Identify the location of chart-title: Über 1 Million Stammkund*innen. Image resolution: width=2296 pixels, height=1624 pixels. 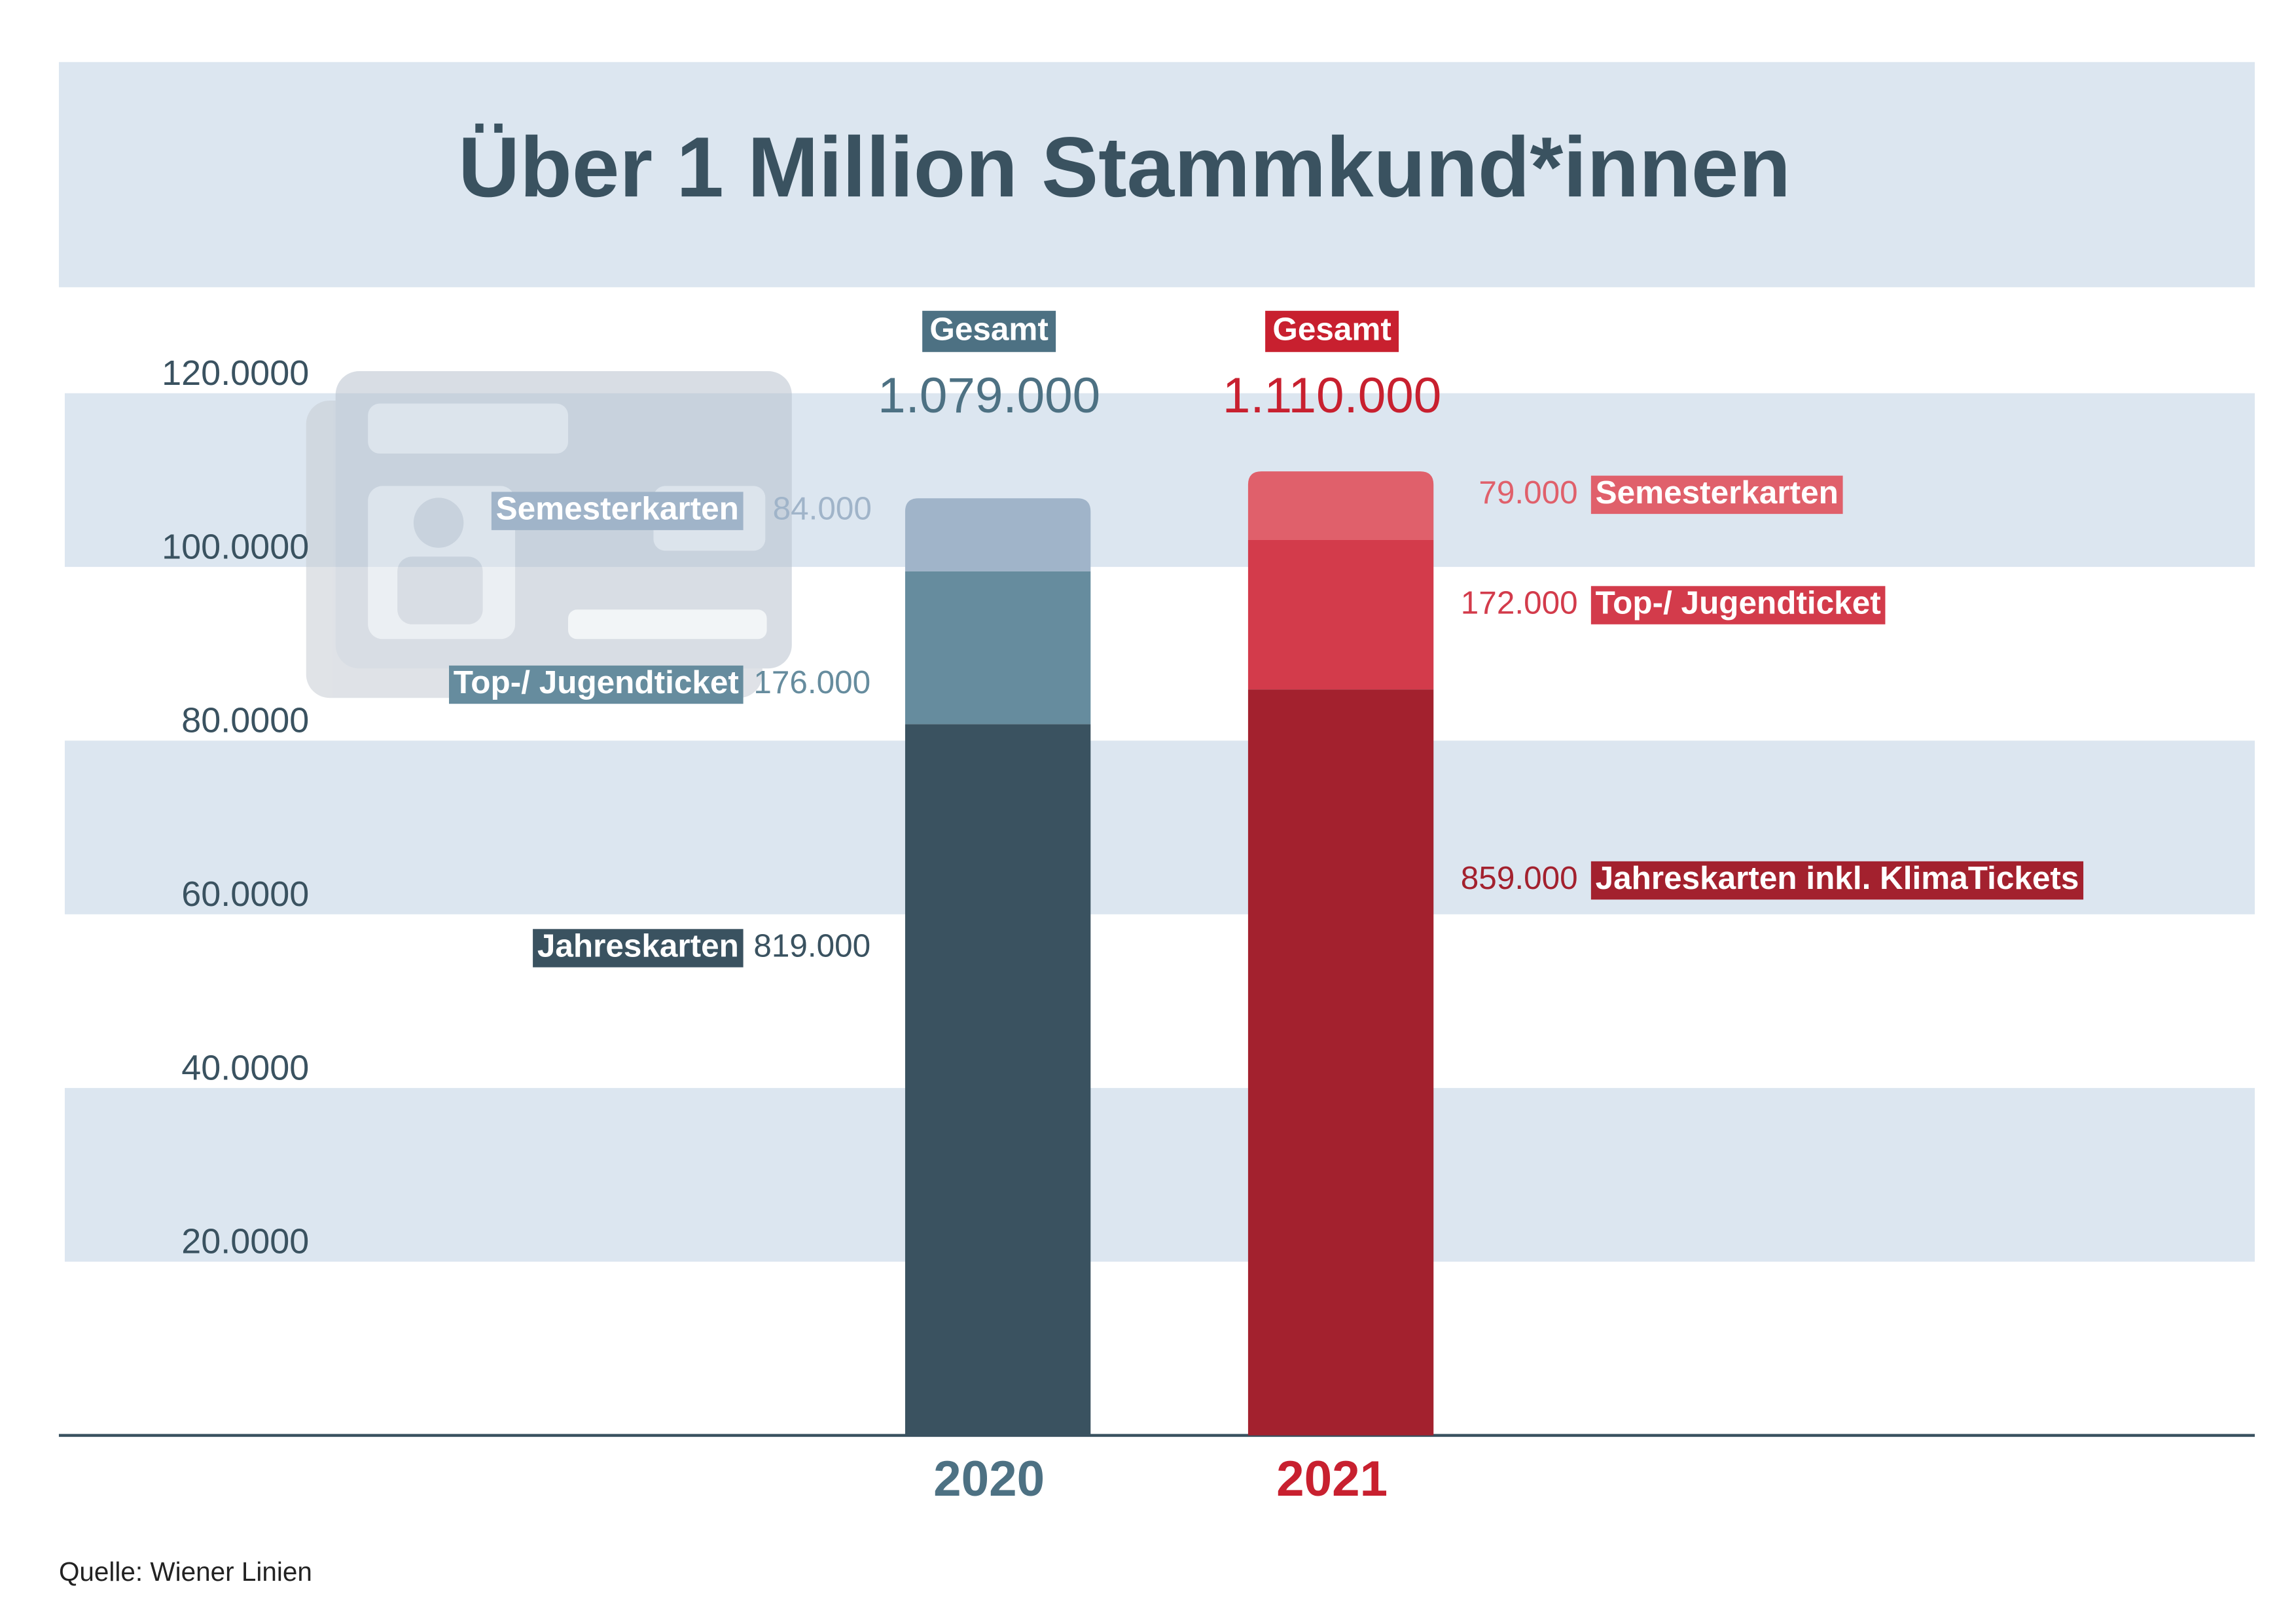
(1124, 167).